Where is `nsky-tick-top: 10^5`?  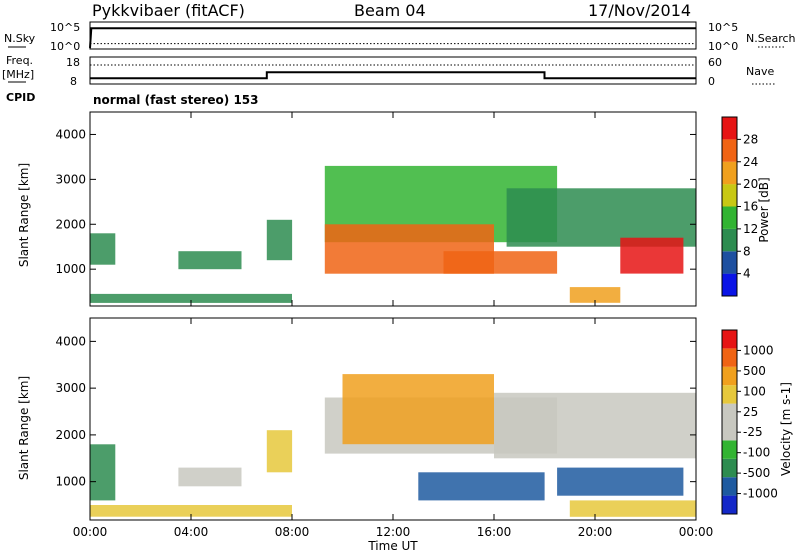
nsky-tick-top: 10^5 is located at coordinates (65, 27).